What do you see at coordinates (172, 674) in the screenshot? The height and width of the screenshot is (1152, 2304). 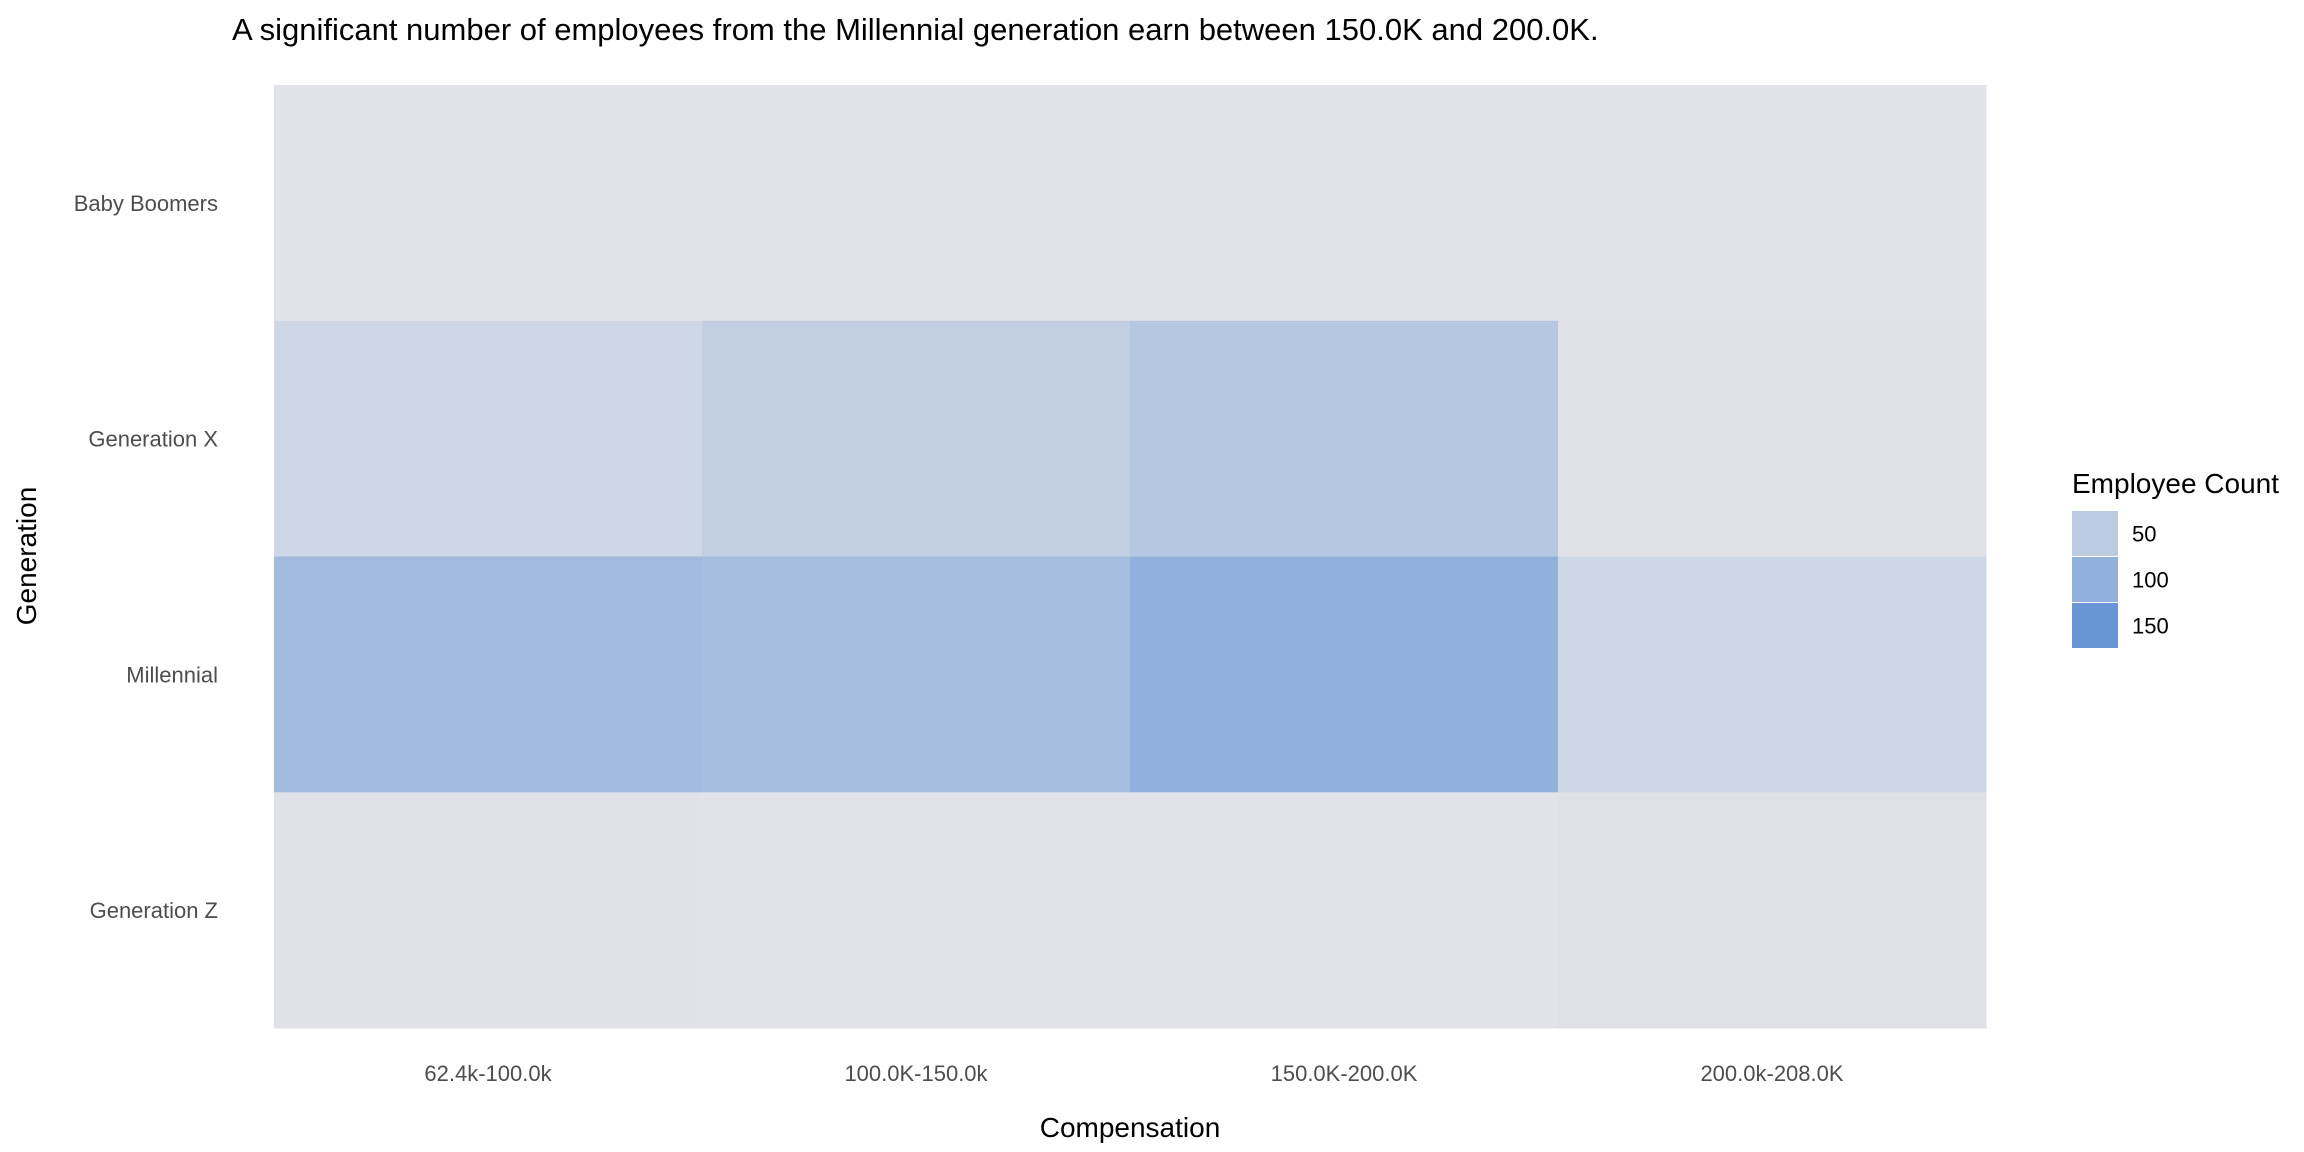 I see `y-tick-label-millennial: Millennial` at bounding box center [172, 674].